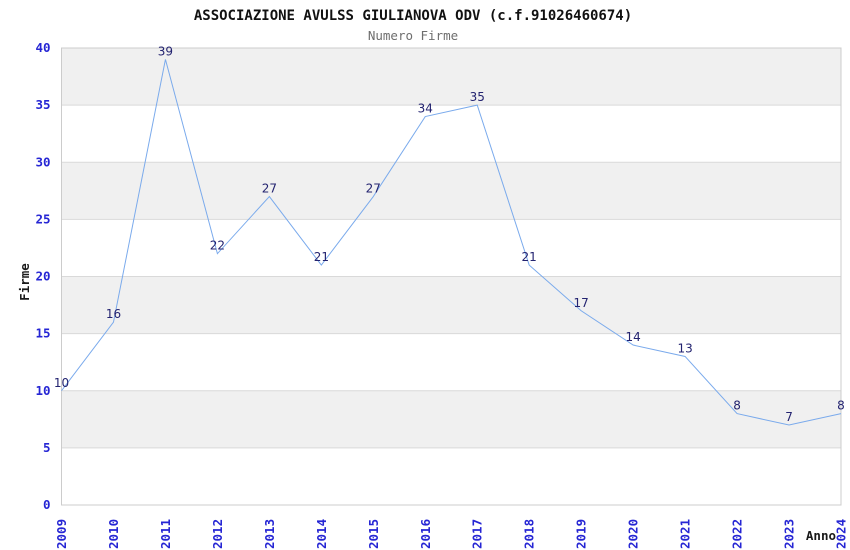  Describe the element at coordinates (42, 104) in the screenshot. I see `y-tick-label: 35` at that location.